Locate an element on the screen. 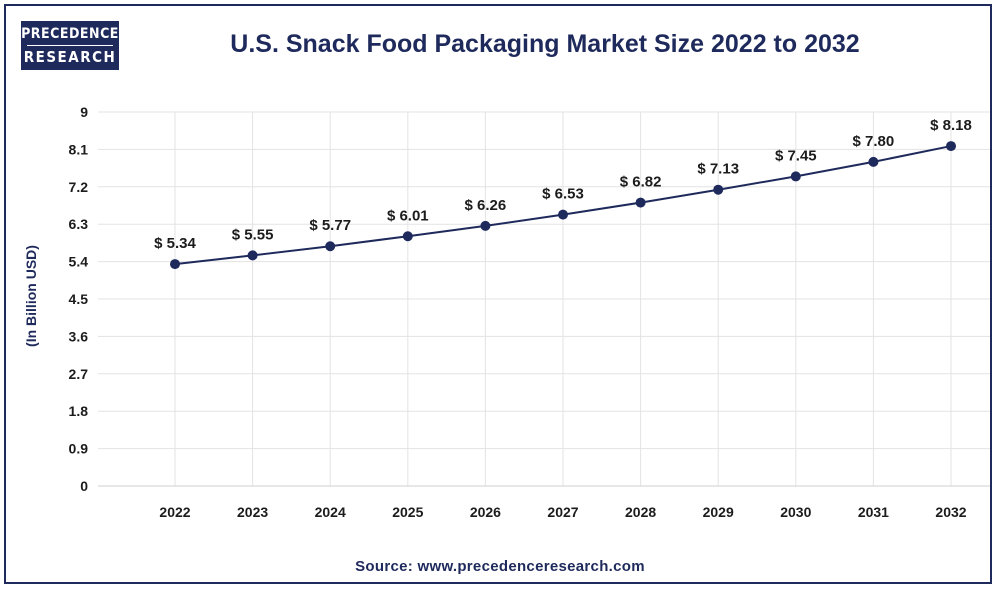 The image size is (1000, 592). data-label: $ 7.80 is located at coordinates (874, 141).